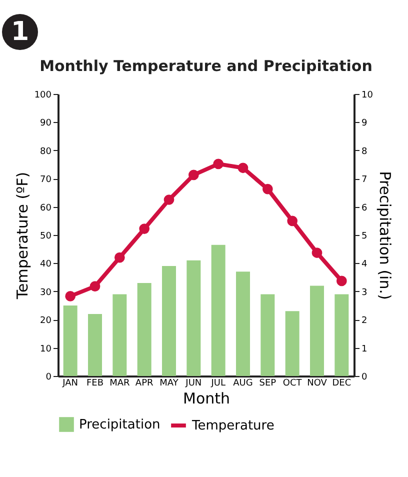  I want to click on x-tick-label: DEC, so click(342, 383).